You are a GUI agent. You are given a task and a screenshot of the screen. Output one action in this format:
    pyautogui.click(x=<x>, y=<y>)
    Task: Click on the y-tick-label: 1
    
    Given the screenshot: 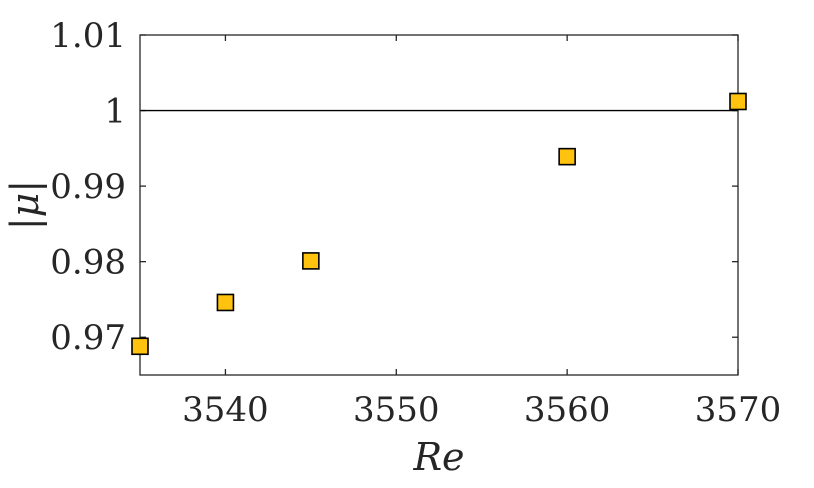 What is the action you would take?
    pyautogui.click(x=115, y=112)
    